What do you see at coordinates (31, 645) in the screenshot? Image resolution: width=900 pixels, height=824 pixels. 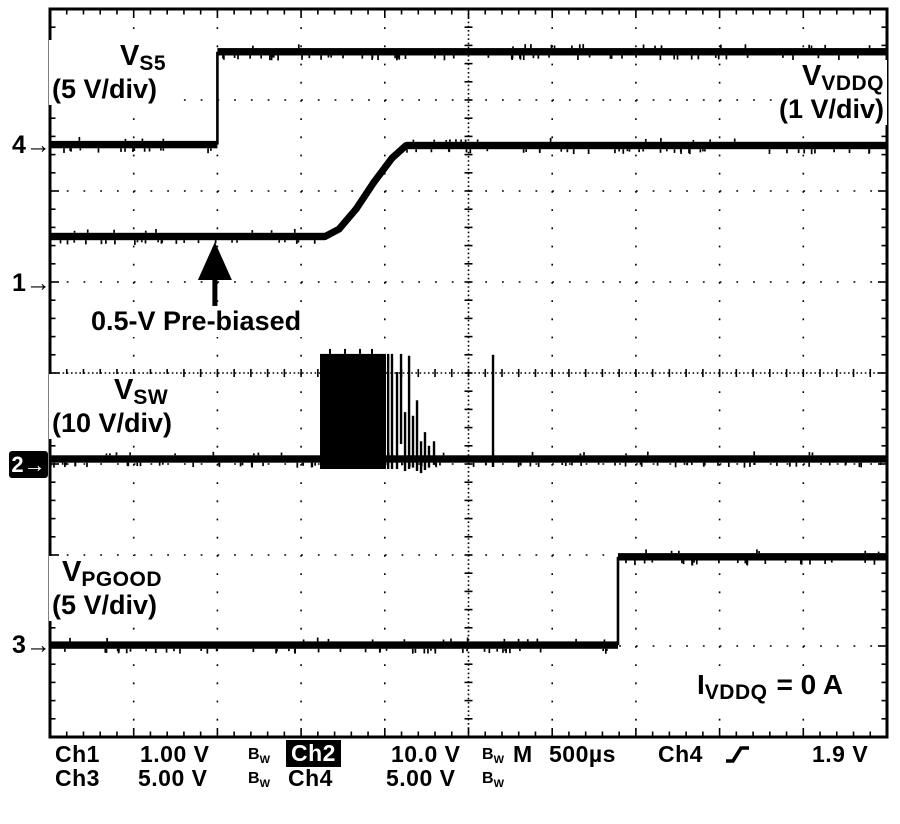 I see `channel-marker-ch3: 3→` at bounding box center [31, 645].